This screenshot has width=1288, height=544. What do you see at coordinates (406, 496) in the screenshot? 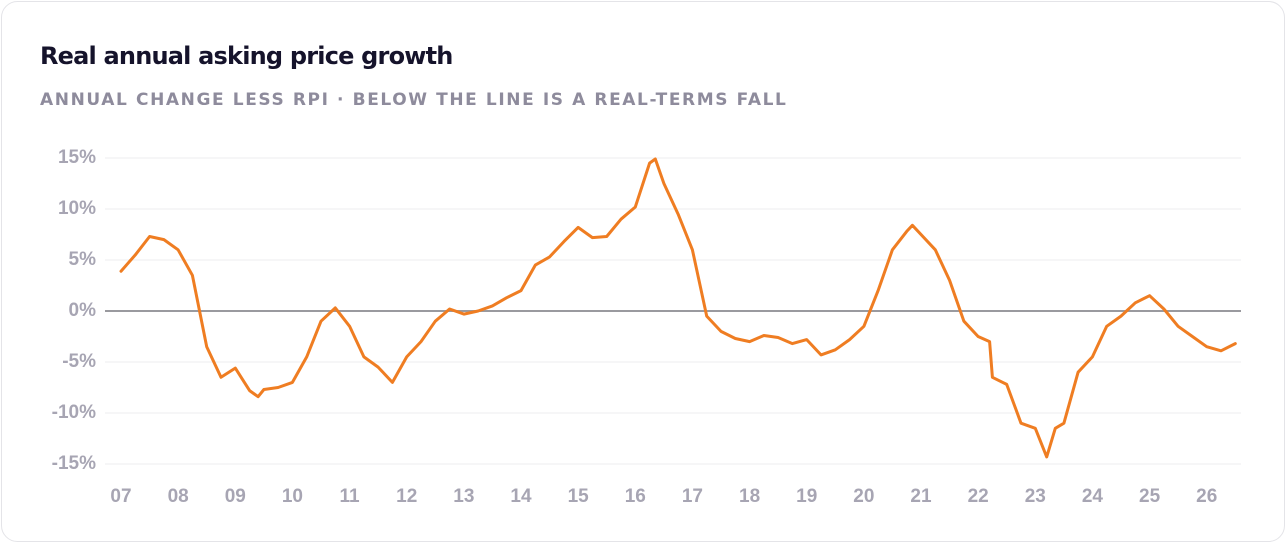
I see `x-tick-label: 12` at bounding box center [406, 496].